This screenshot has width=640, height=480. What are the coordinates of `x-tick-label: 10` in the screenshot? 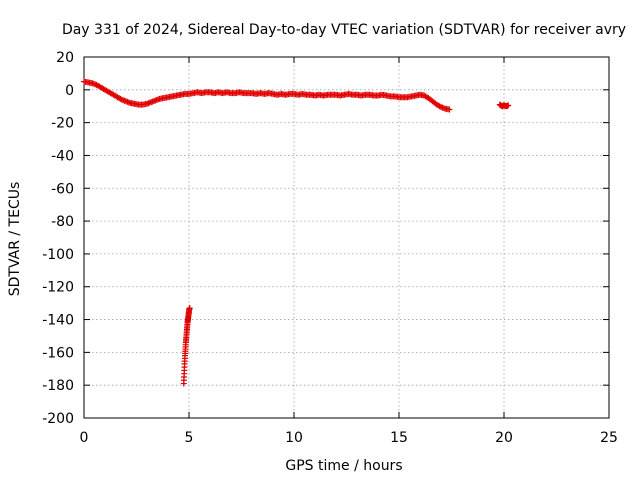 It's located at (294, 438).